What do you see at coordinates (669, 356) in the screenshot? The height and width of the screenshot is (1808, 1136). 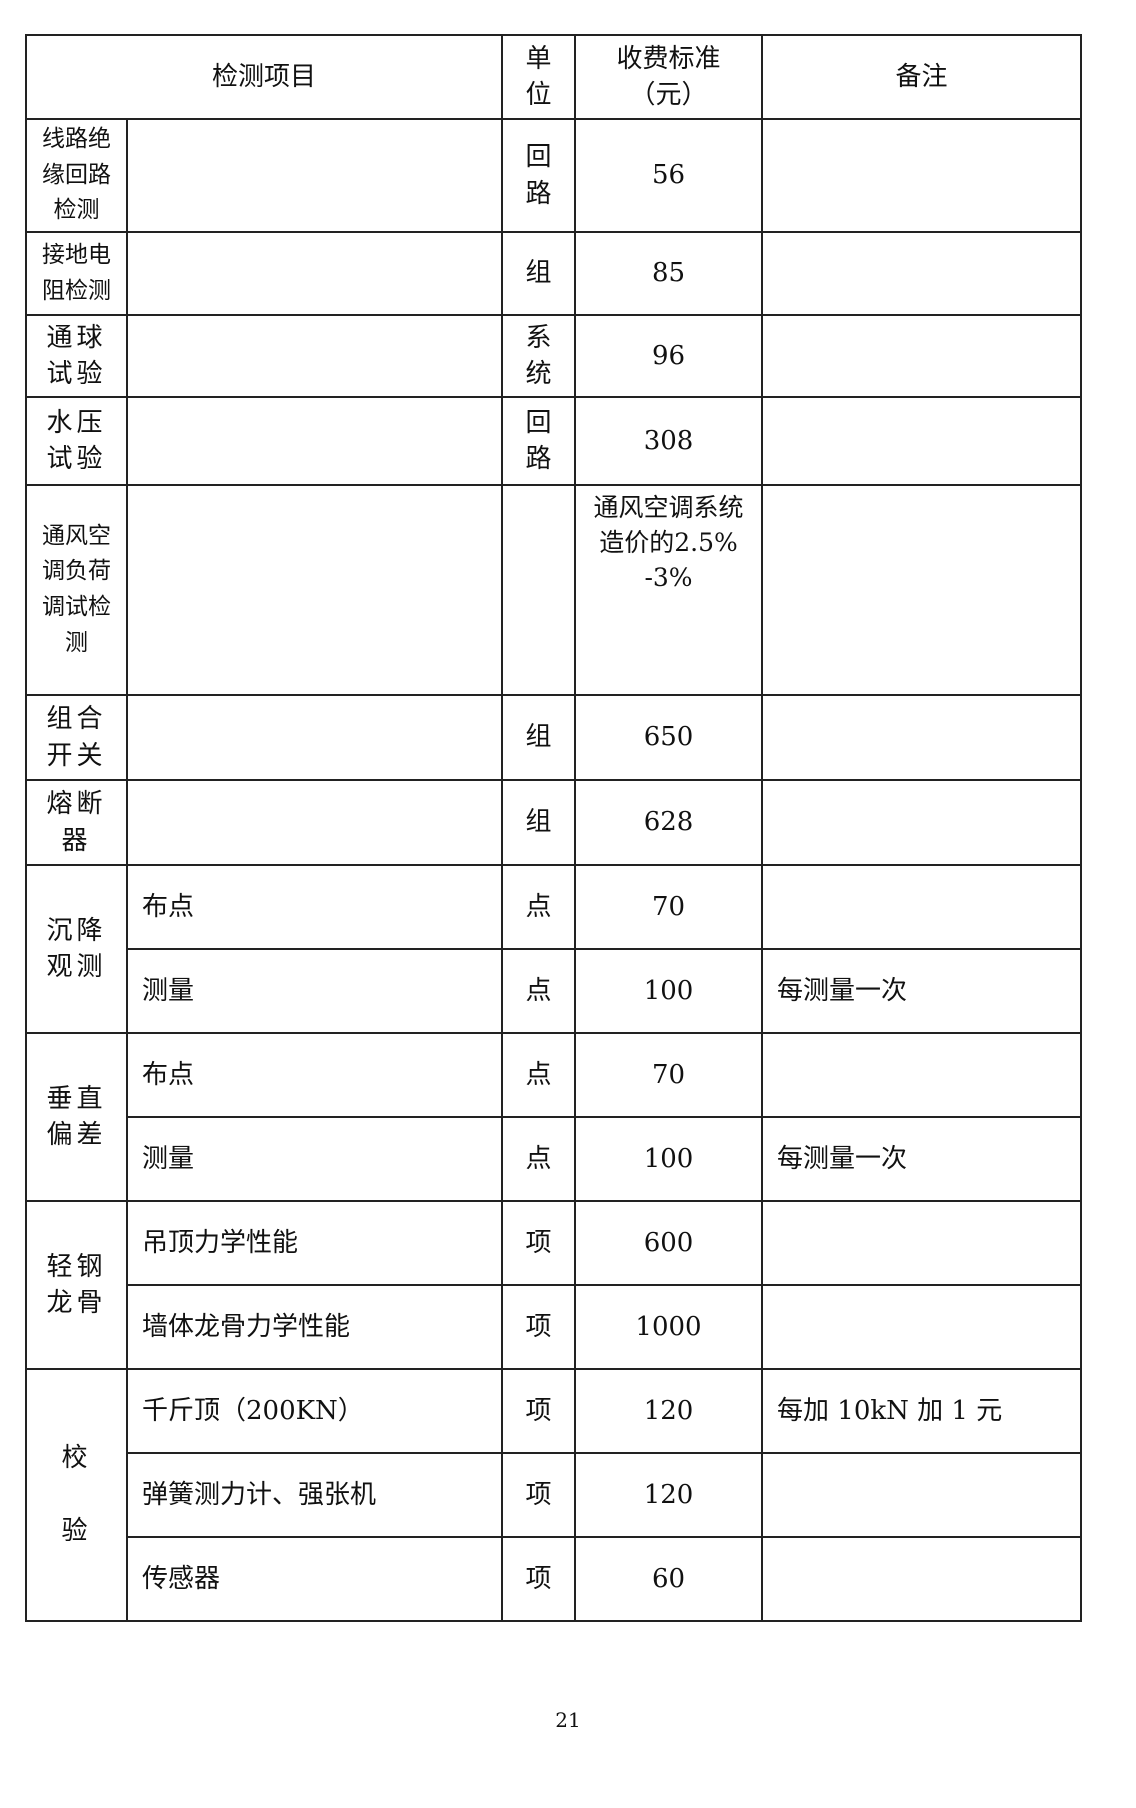 I see `item-fee: 96` at bounding box center [669, 356].